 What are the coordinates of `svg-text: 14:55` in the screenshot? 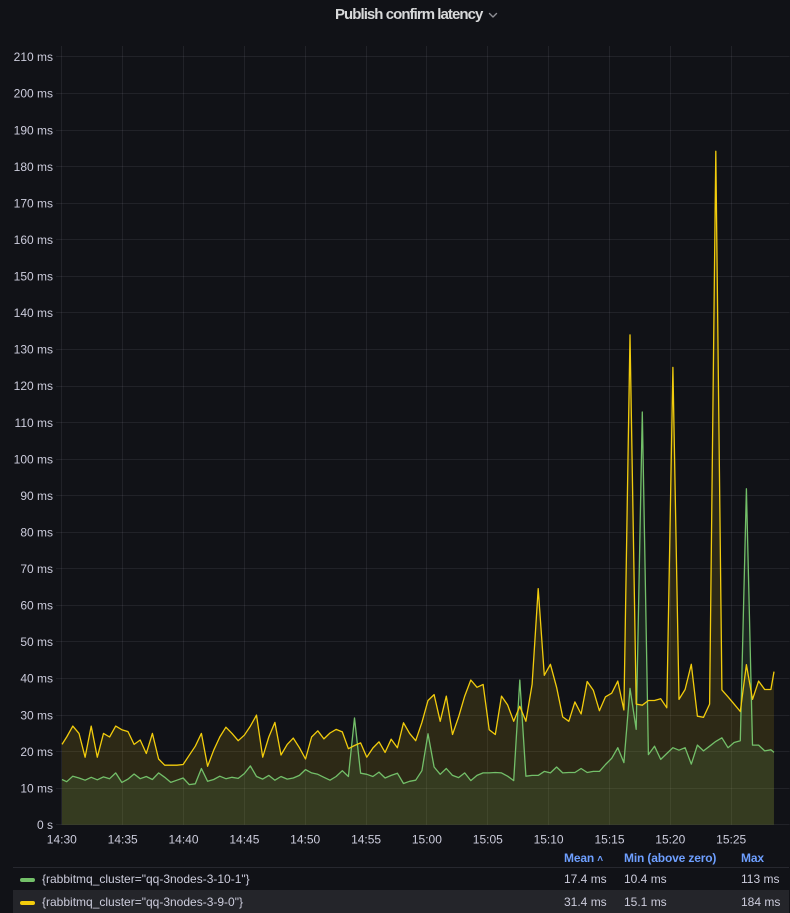 It's located at (366, 840).